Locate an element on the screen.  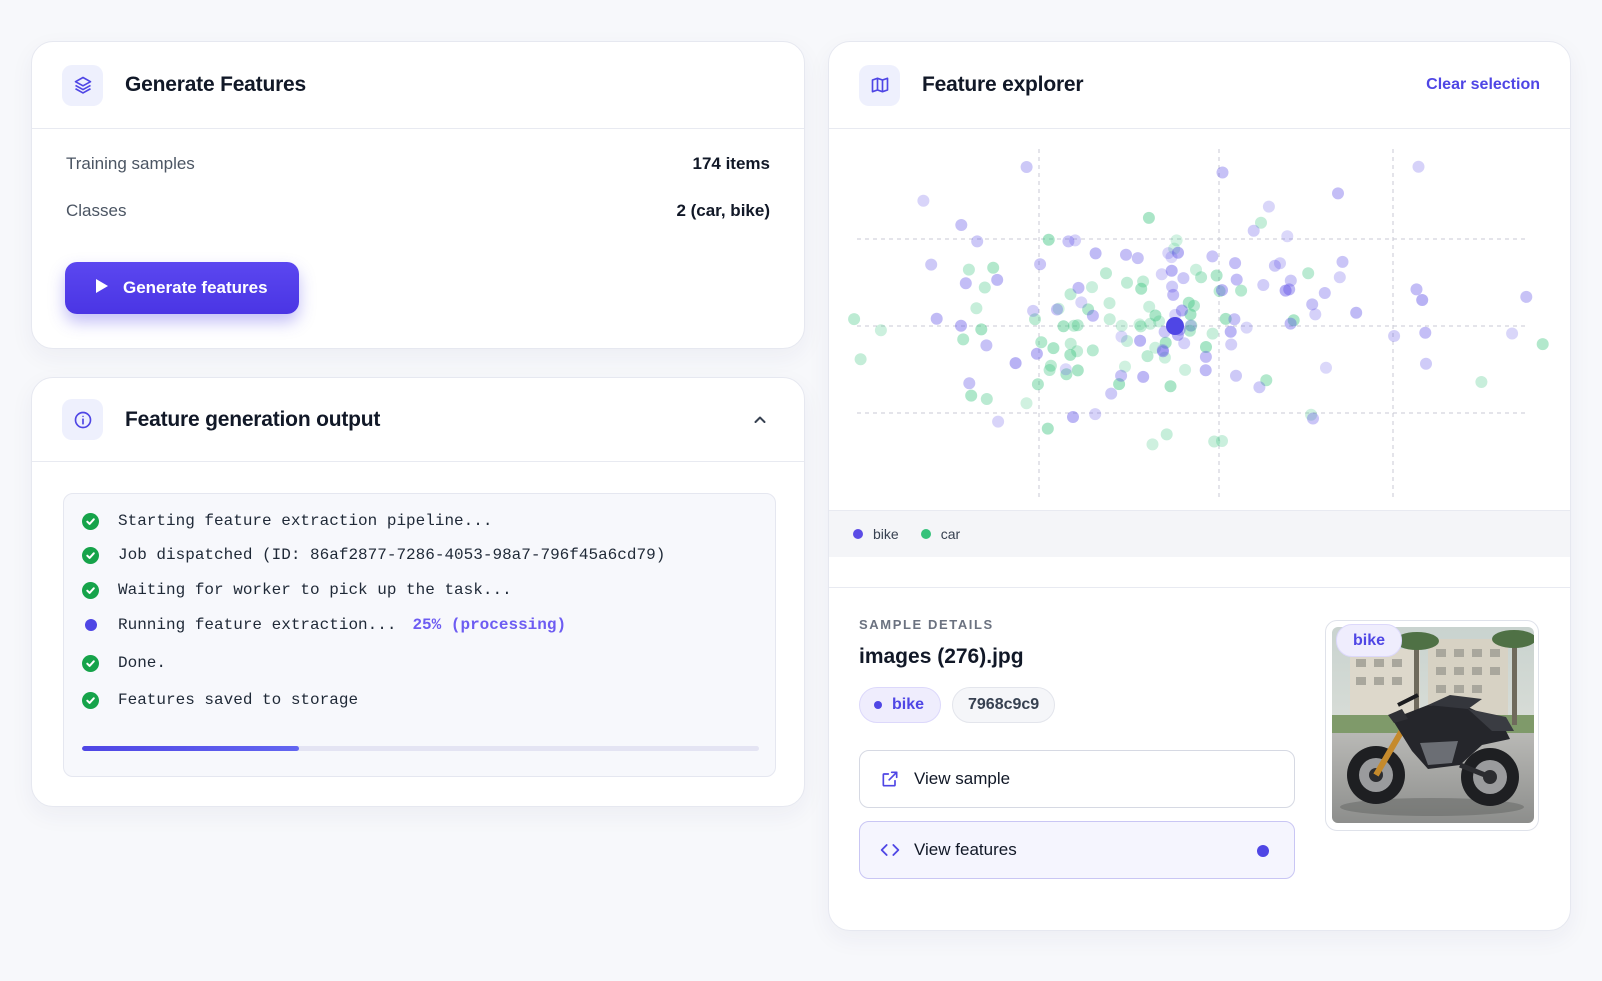
collapse-button is located at coordinates (760, 420).